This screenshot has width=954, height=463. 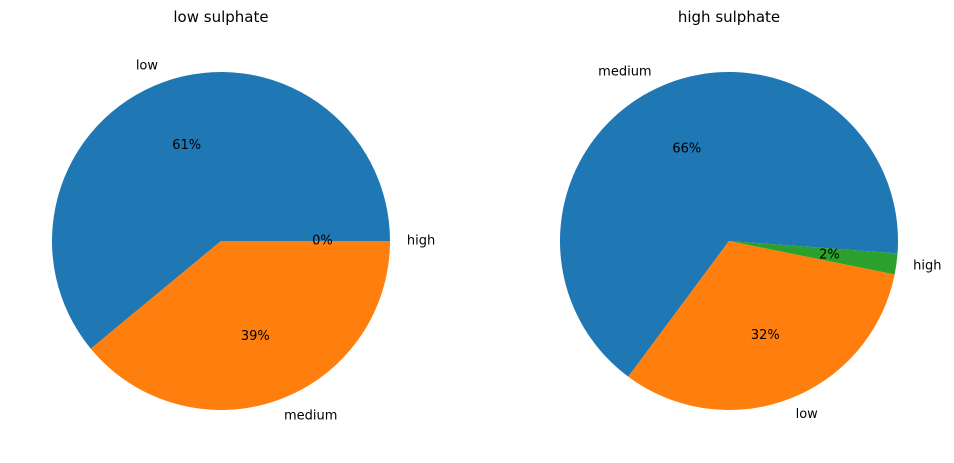 I want to click on chart-title: low sulphate, so click(x=220, y=17).